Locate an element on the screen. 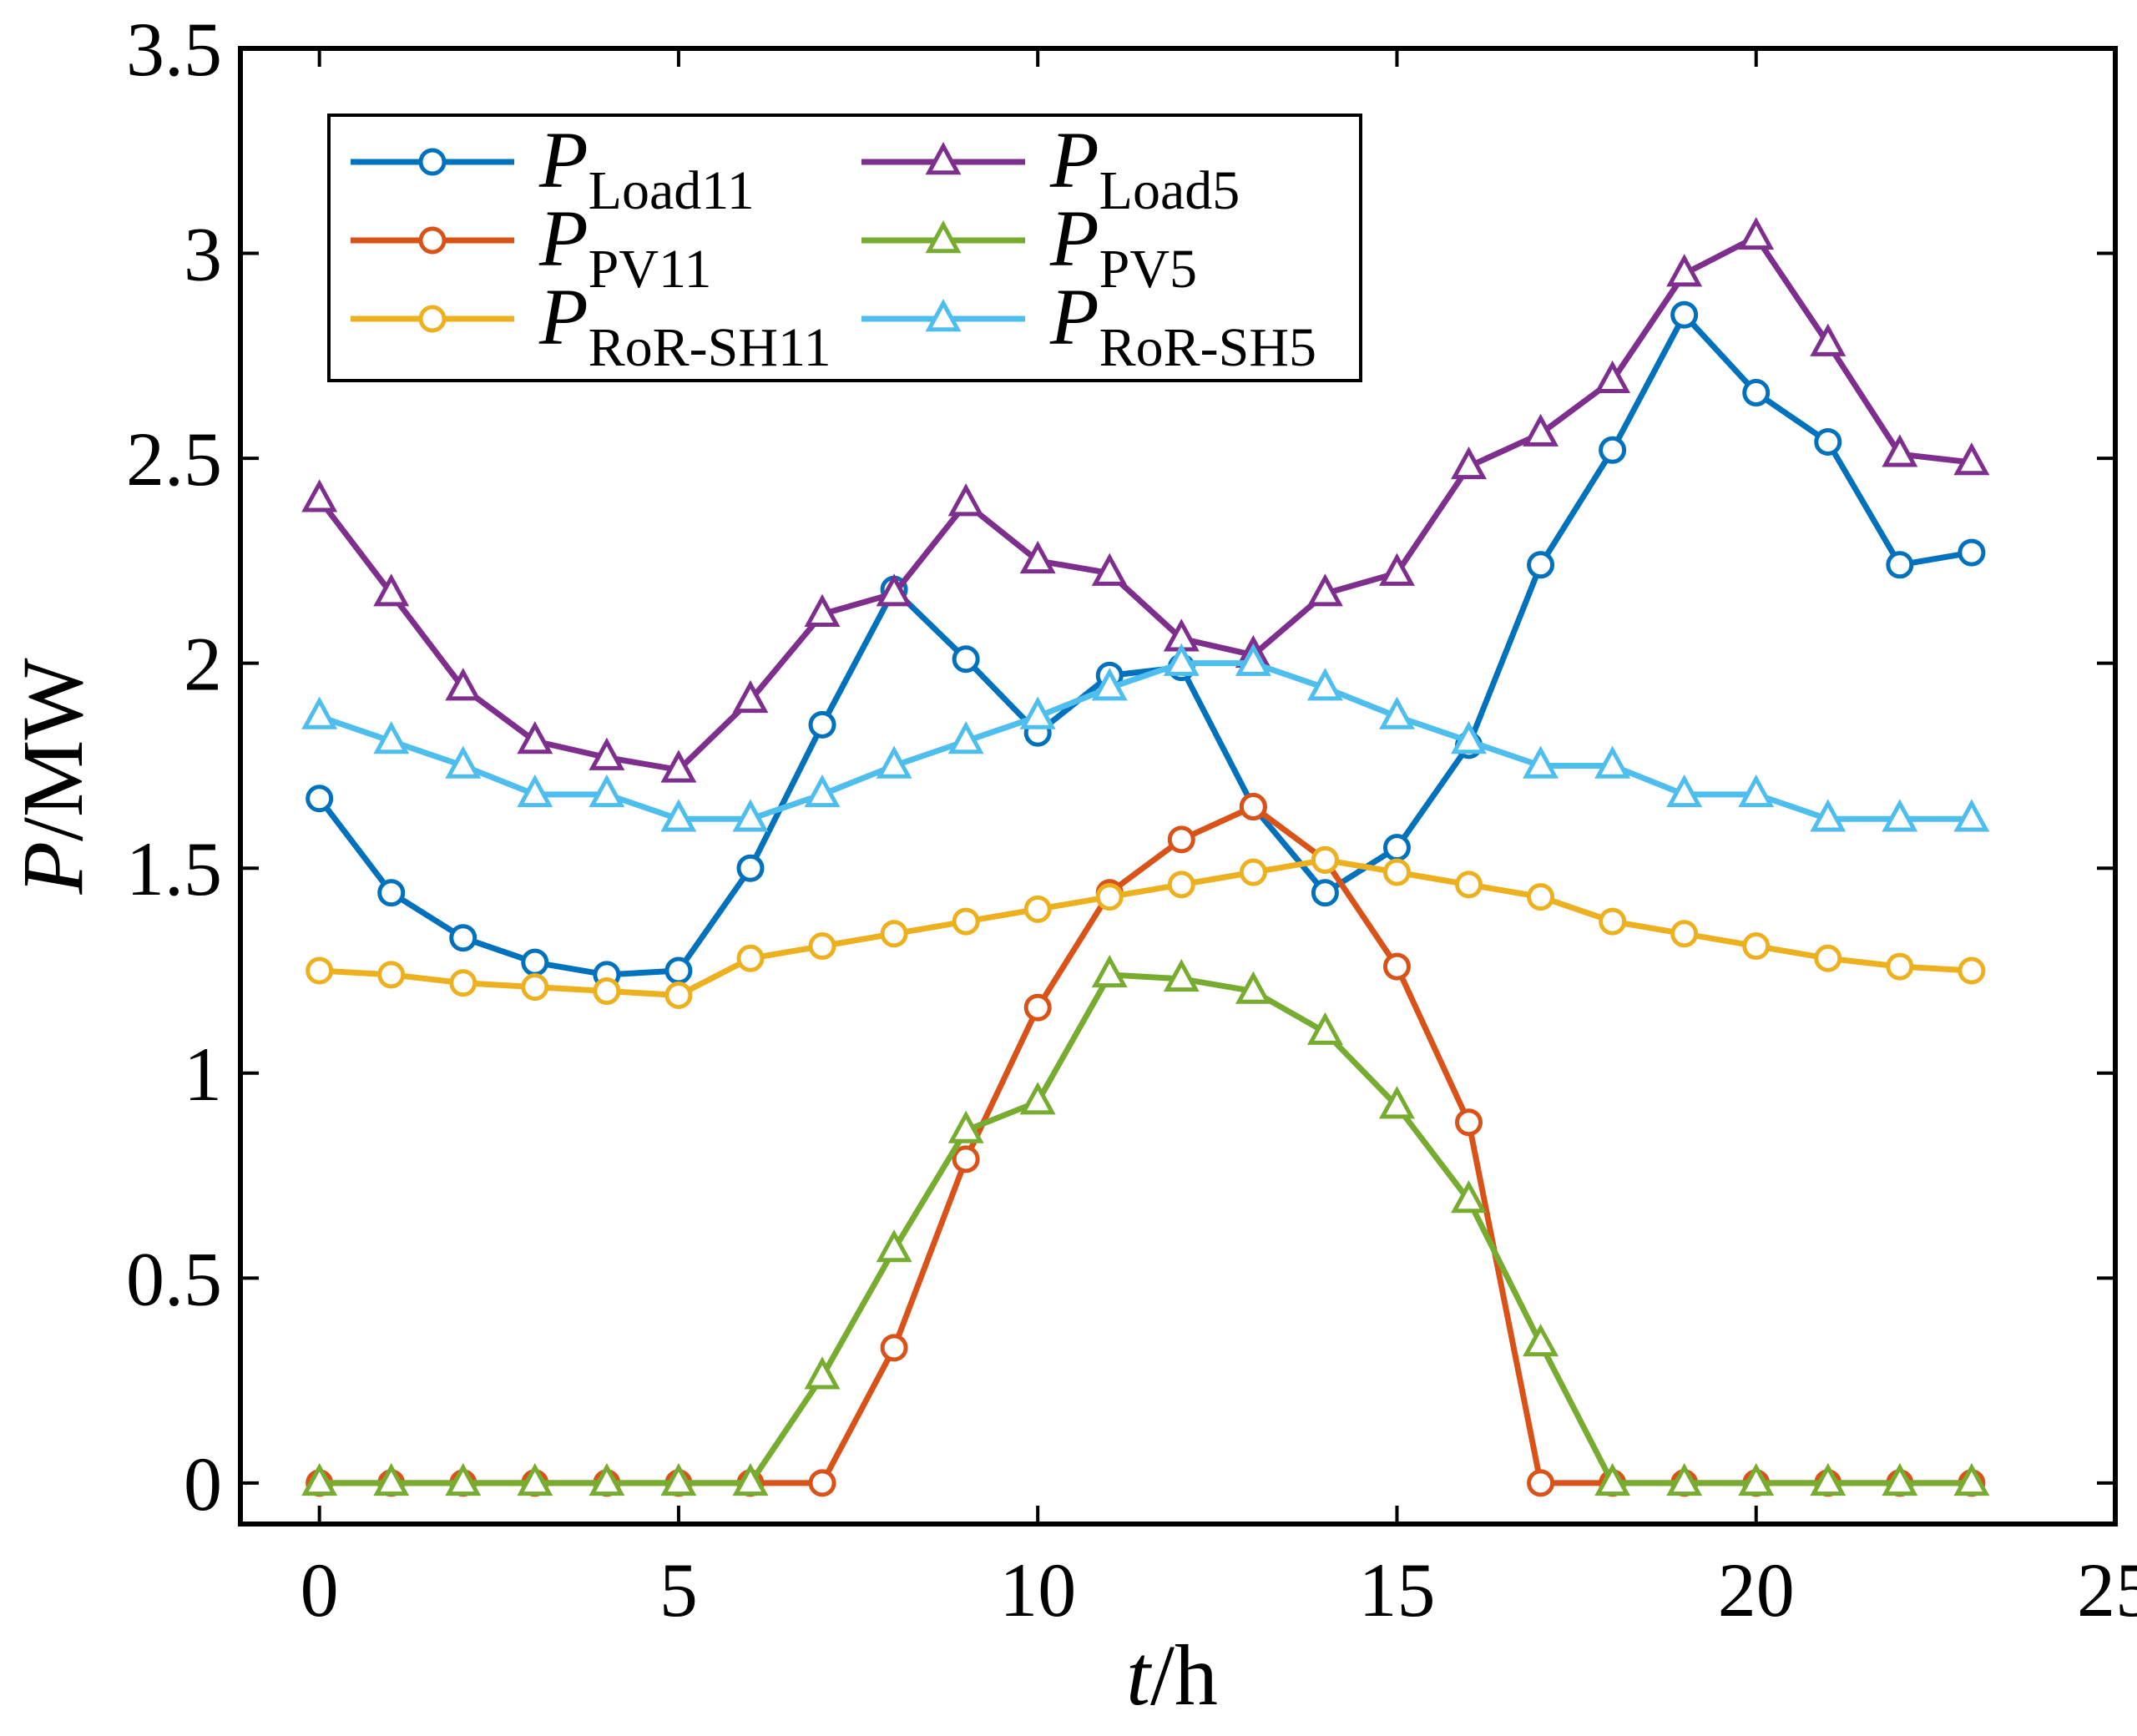  legend-label-load11: PLoad11 is located at coordinates (646, 168).